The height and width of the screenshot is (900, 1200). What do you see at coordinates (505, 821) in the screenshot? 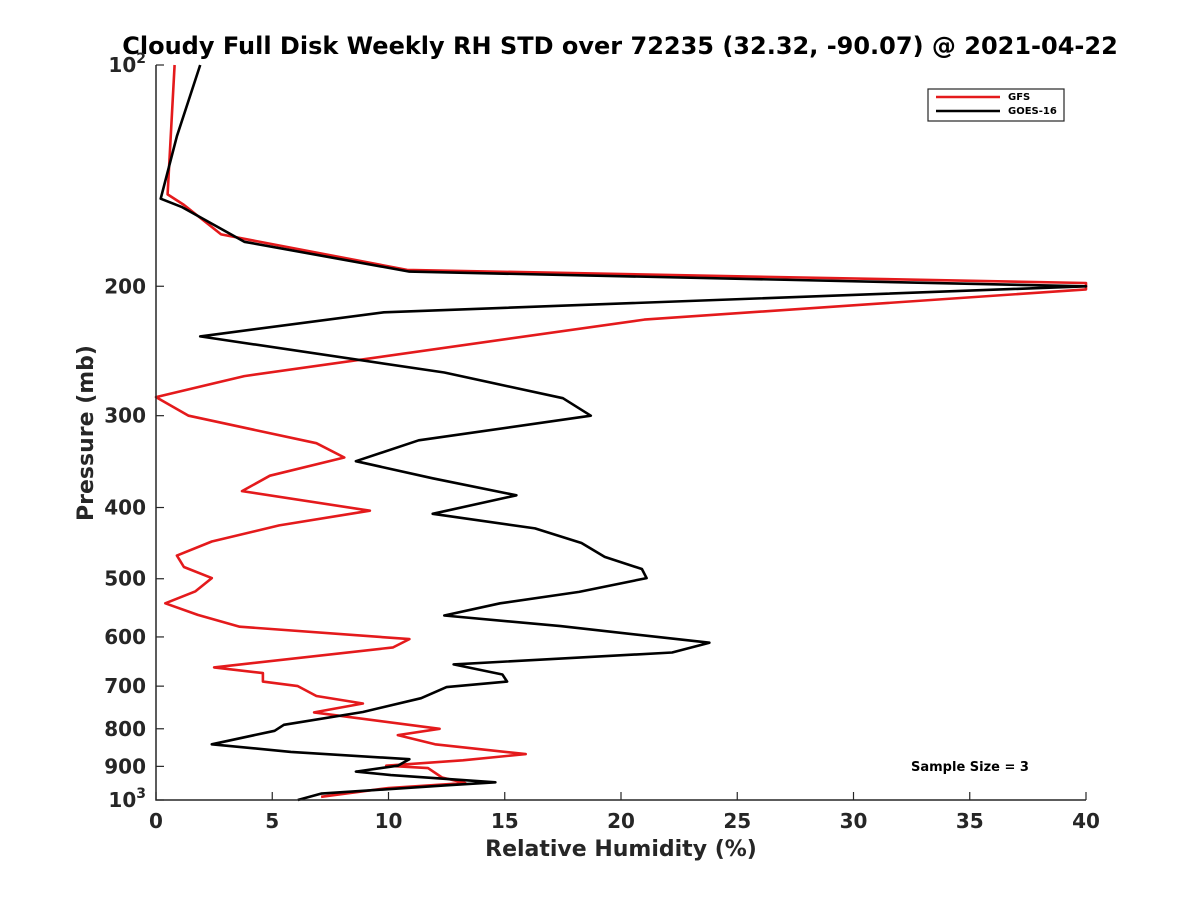
I see `x-tick-label: 15` at bounding box center [505, 821].